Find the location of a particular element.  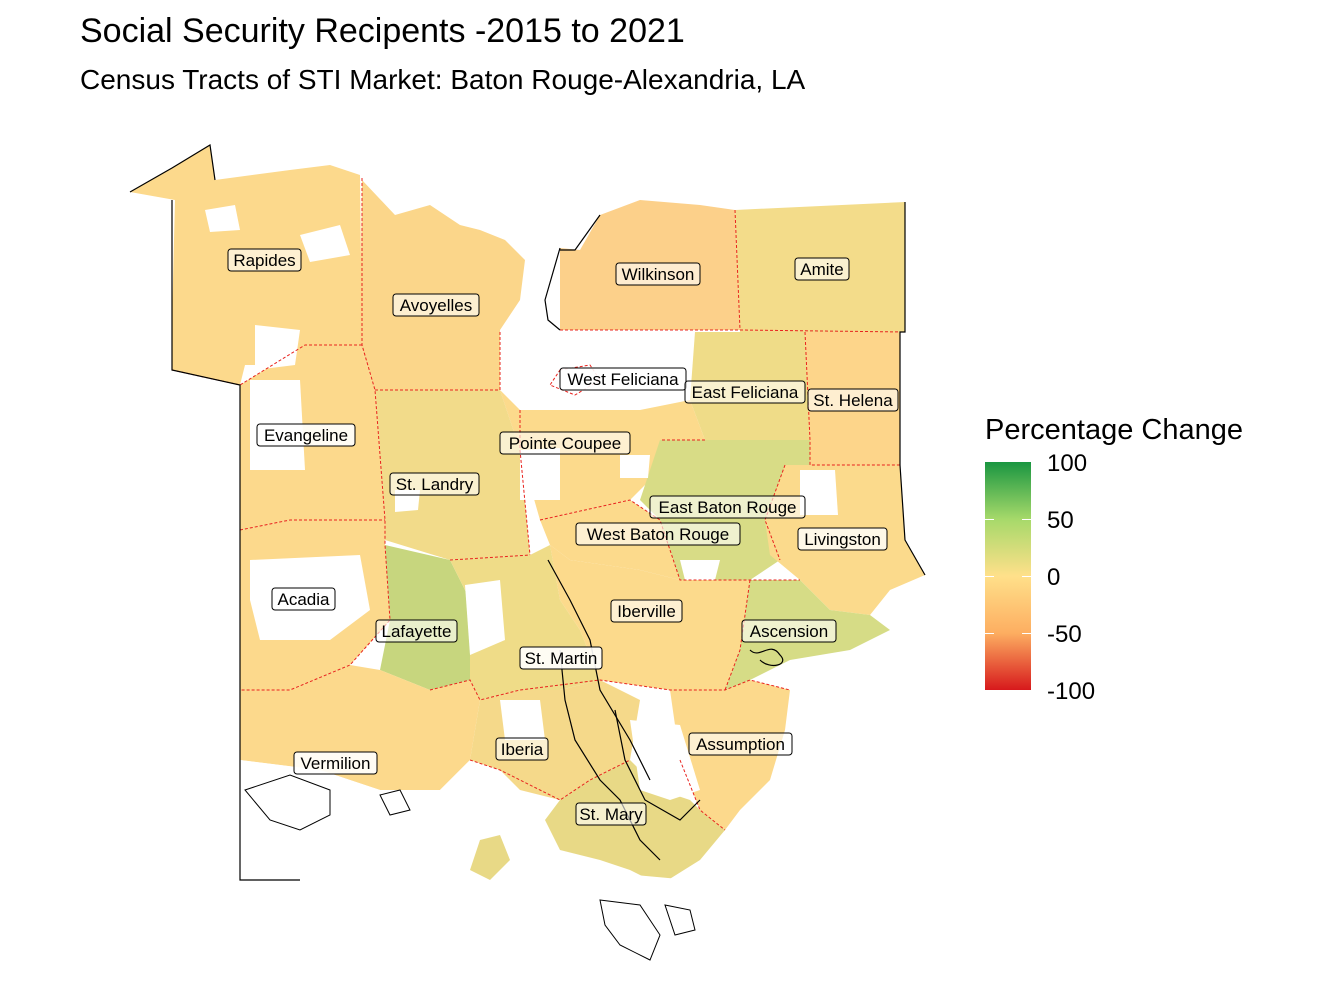

svg-text: Pointe Coupee is located at coordinates (565, 443).